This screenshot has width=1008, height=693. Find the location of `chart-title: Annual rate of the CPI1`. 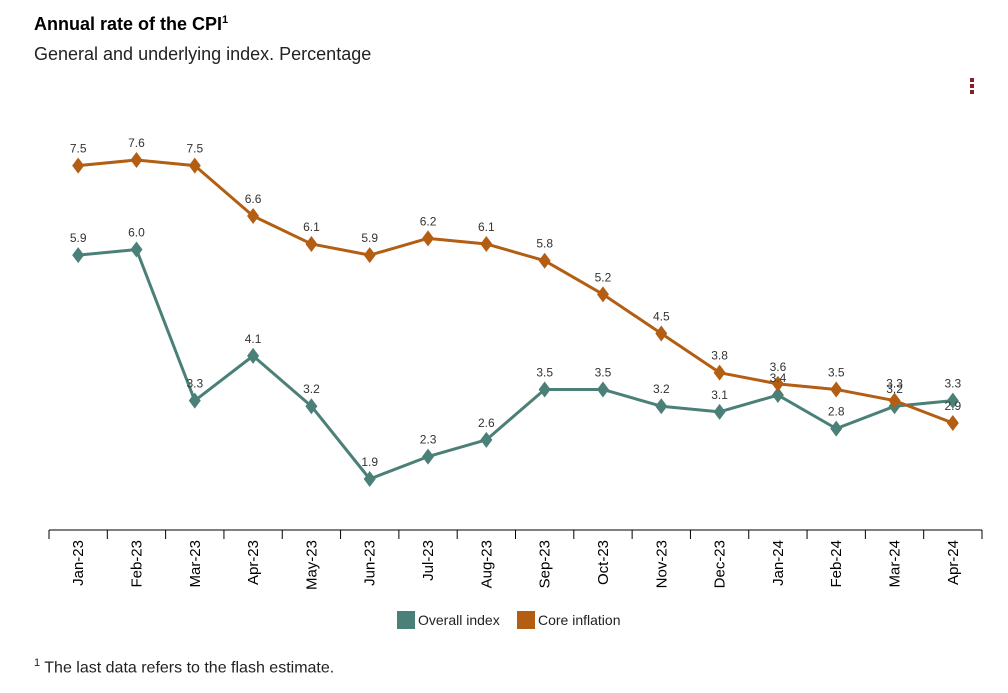

chart-title: Annual rate of the CPI1 is located at coordinates (131, 24).